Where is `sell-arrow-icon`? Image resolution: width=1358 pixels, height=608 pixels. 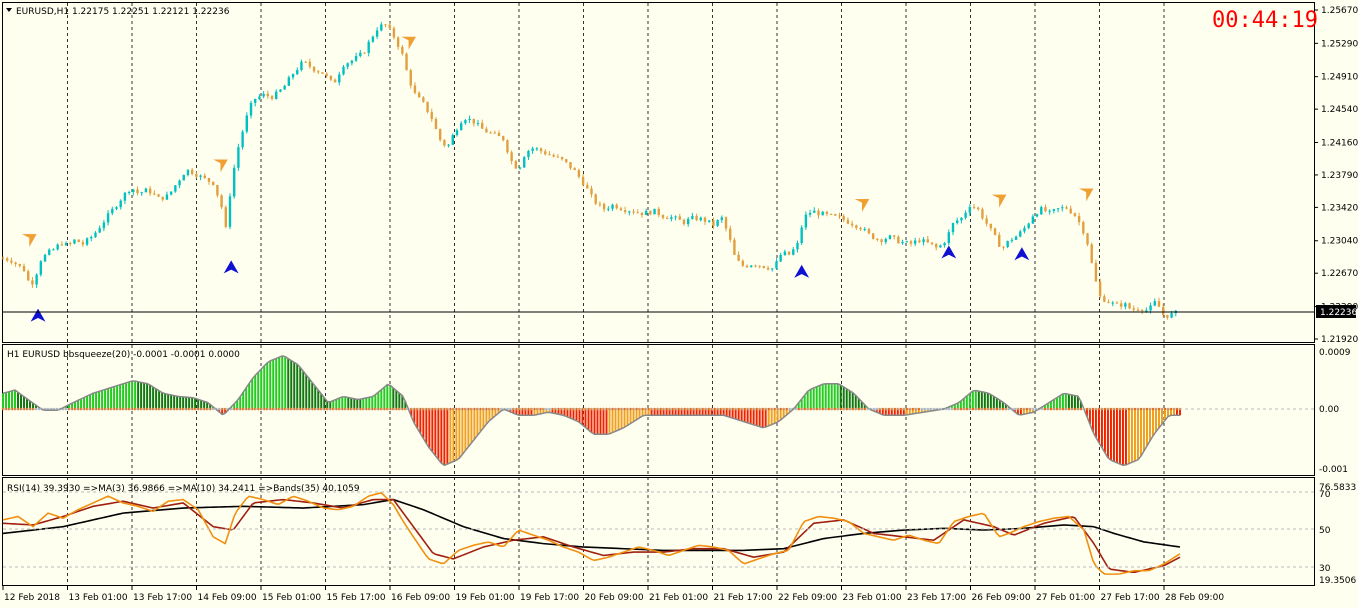
sell-arrow-icon is located at coordinates (29, 241).